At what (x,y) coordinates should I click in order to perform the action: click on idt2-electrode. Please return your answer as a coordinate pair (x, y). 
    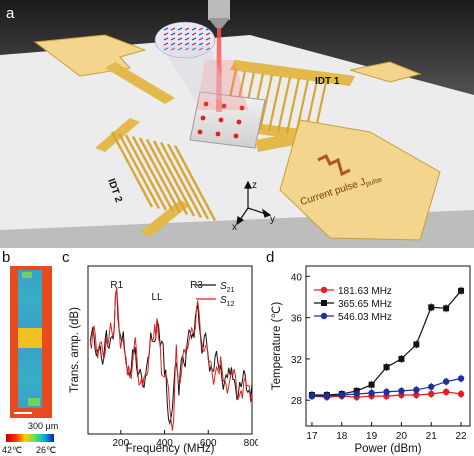
    Looking at the image, I should click on (156, 177).